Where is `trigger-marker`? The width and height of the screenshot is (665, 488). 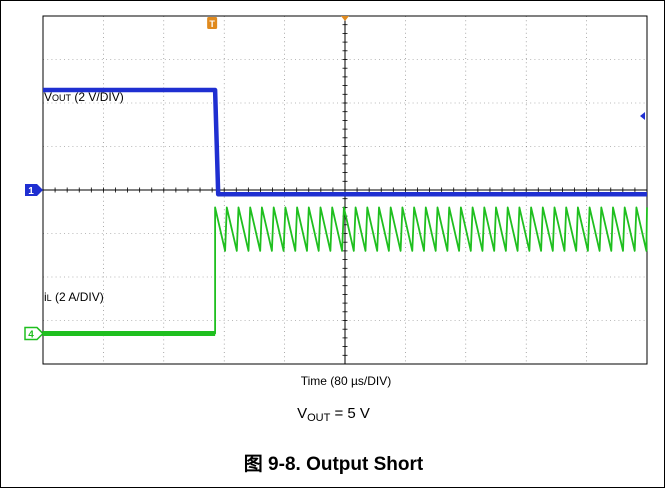
trigger-marker is located at coordinates (212, 23).